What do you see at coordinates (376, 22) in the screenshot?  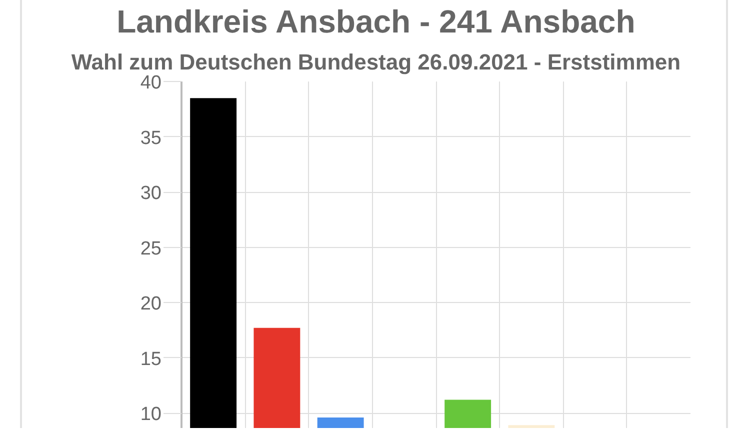 I see `chart-title: Landkreis Ansbach - 241 Ansbach` at bounding box center [376, 22].